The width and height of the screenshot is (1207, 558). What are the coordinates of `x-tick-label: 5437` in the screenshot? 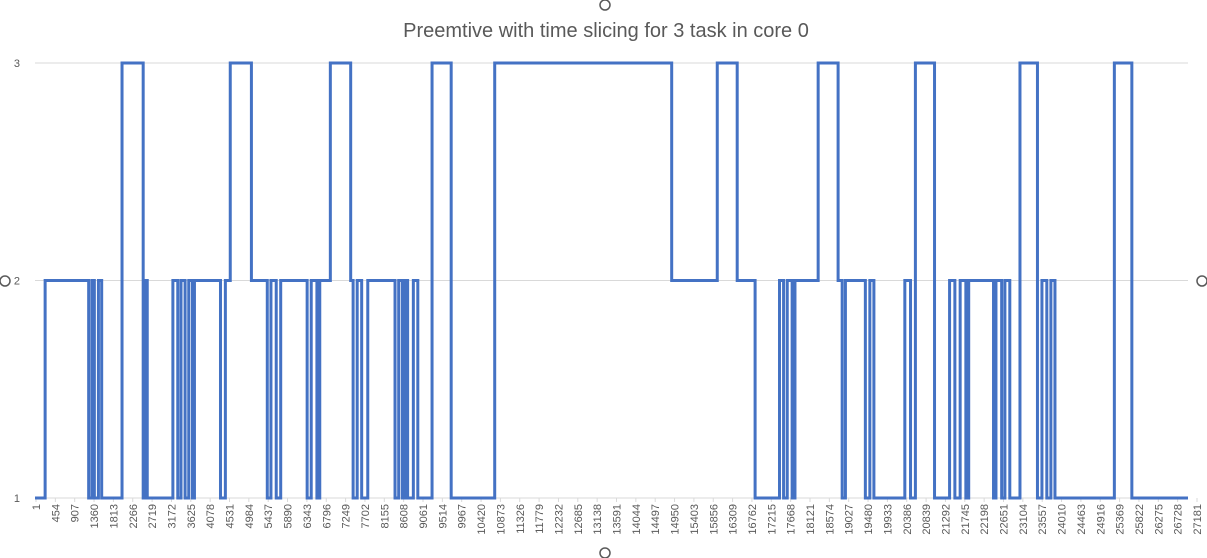 It's located at (269, 516).